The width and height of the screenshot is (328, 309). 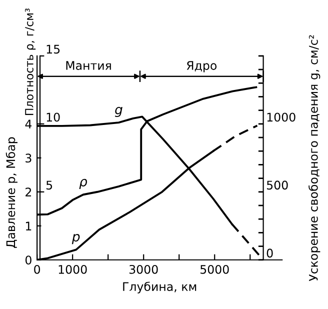 What do you see at coordinates (118, 111) in the screenshot?
I see `series-label: g` at bounding box center [118, 111].